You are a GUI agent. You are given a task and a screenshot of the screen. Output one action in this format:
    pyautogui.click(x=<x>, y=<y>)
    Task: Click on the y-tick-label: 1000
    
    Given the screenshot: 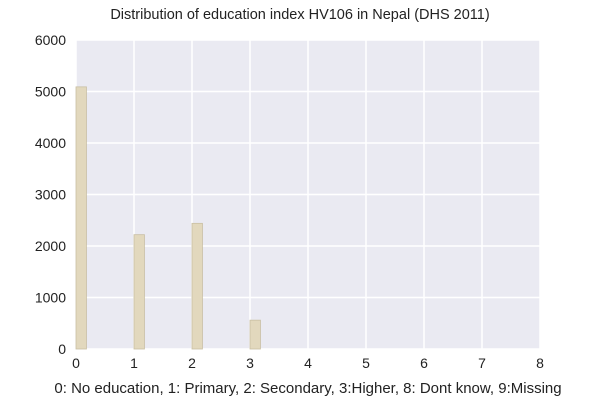 What is the action you would take?
    pyautogui.click(x=50, y=298)
    